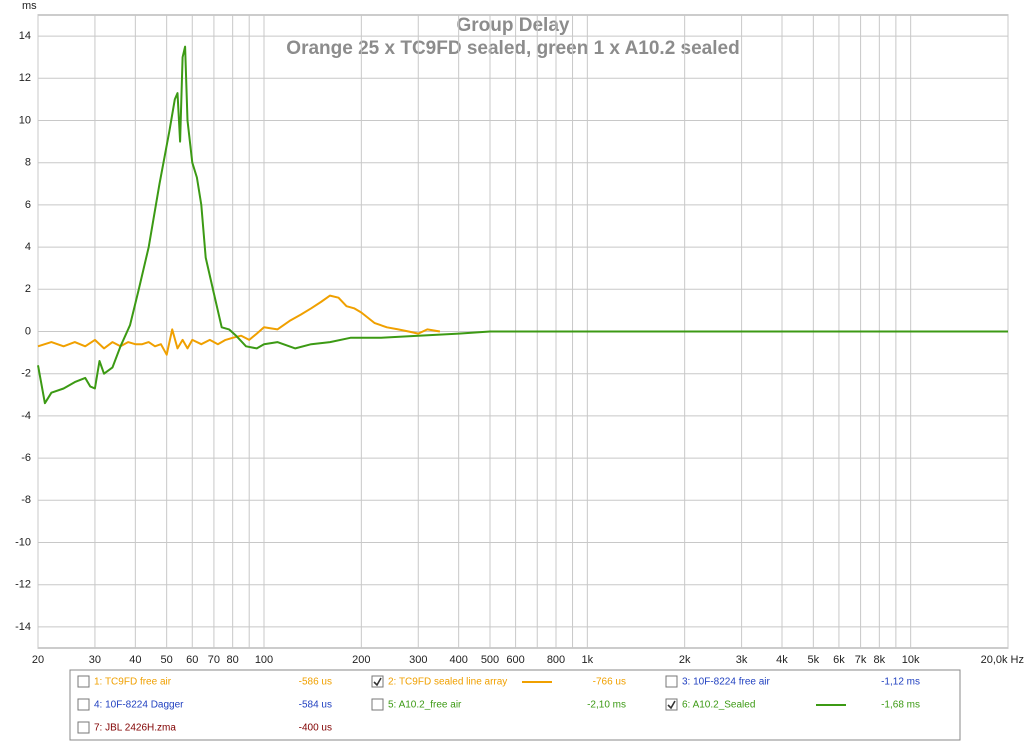  I want to click on legend-label: 4: 10F-8224 Dagger, so click(139, 705).